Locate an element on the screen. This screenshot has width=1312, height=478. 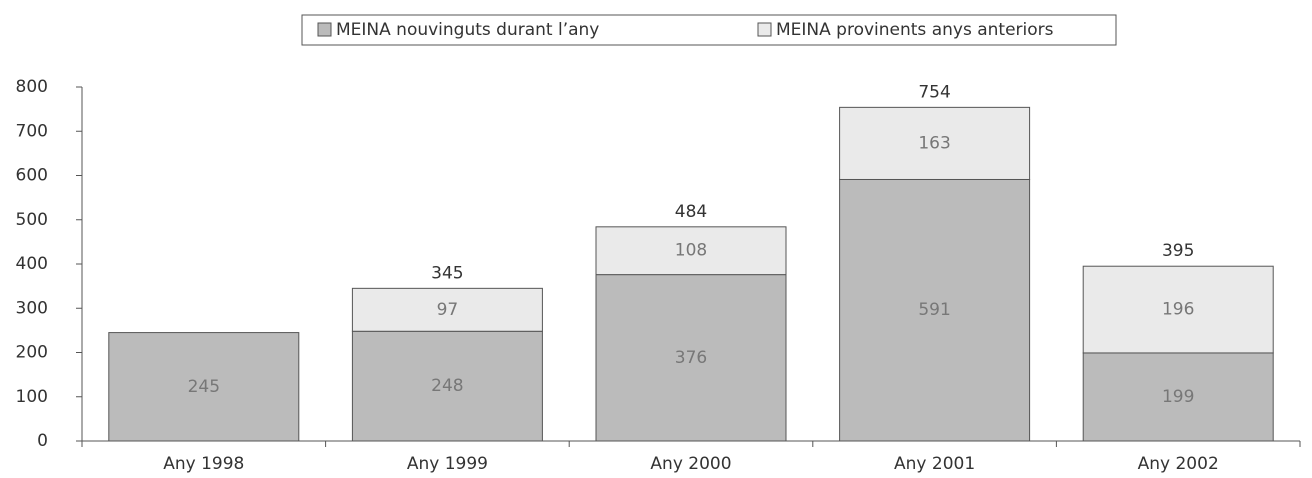
data-label: 376 is located at coordinates (691, 358).